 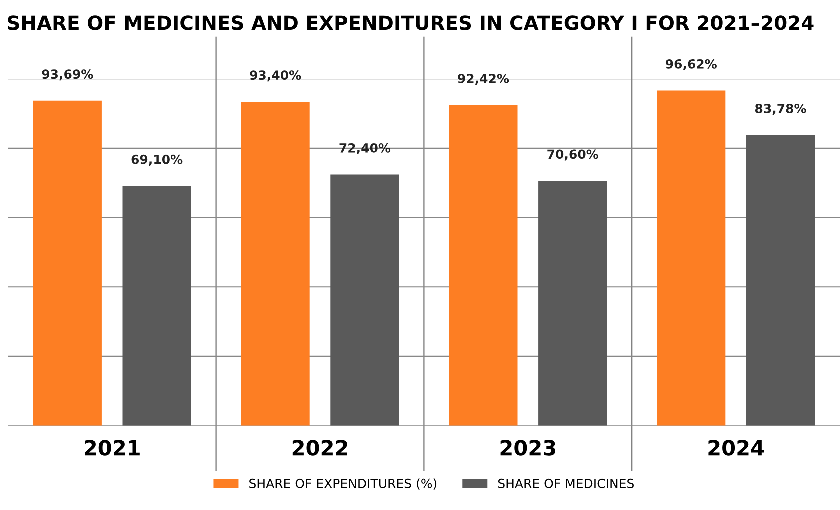 What do you see at coordinates (112, 448) in the screenshot?
I see `x-tick-label: 2021` at bounding box center [112, 448].